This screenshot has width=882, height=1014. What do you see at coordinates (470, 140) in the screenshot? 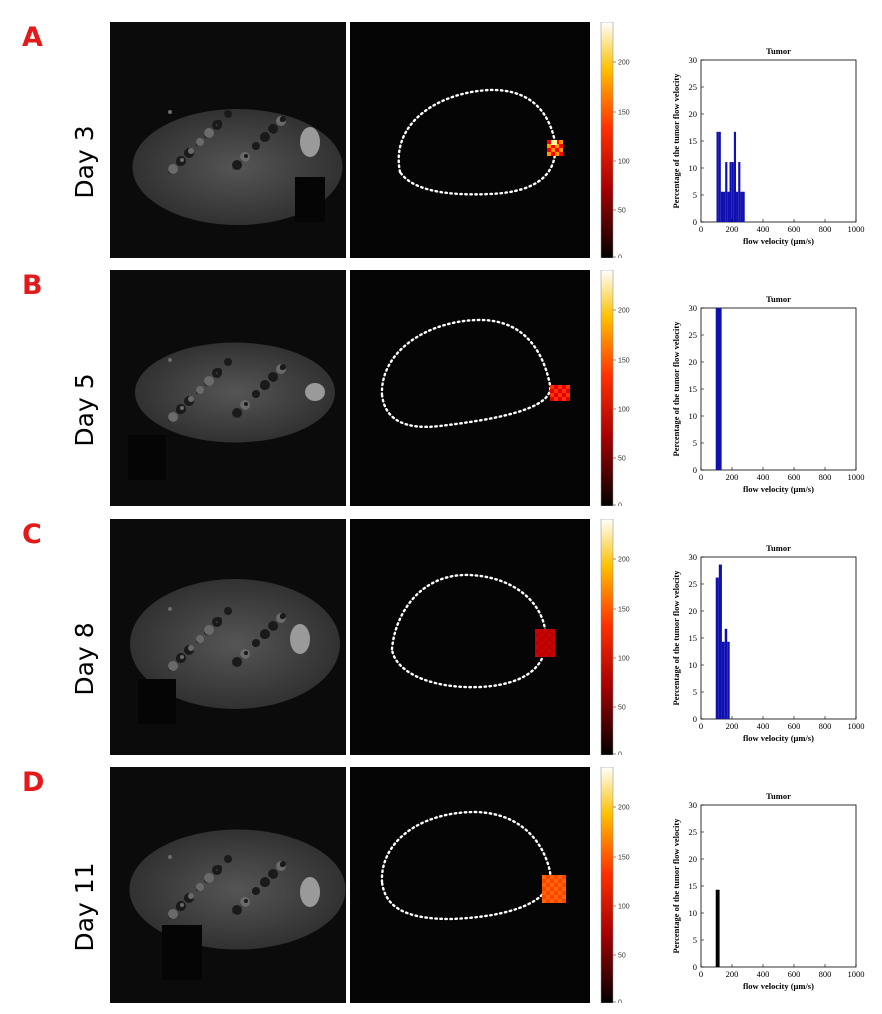
I see `flow-velocity-map` at bounding box center [470, 140].